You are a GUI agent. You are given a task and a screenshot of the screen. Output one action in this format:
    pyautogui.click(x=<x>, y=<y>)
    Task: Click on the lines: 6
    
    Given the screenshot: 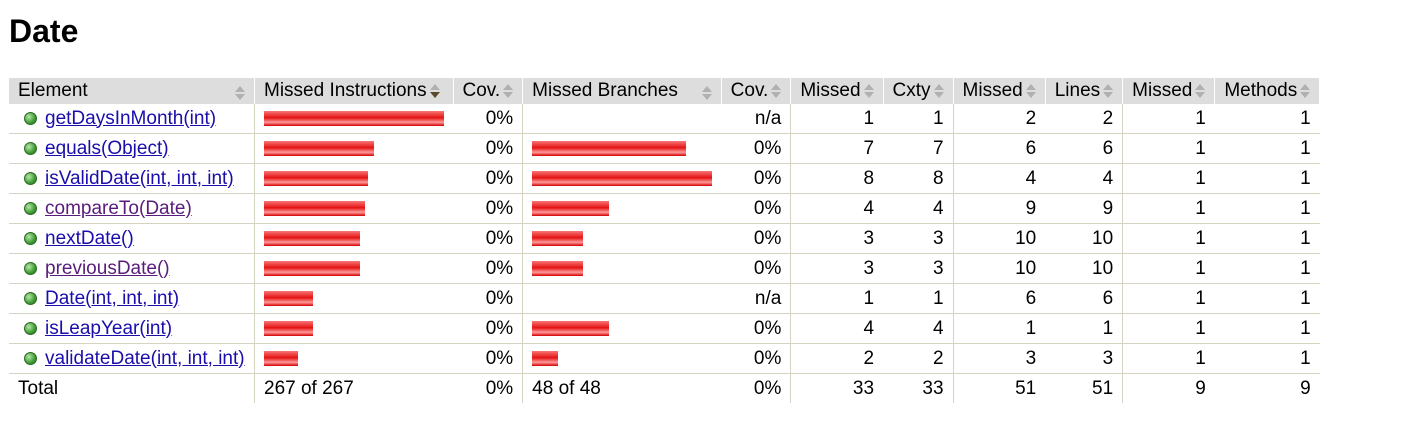 What is the action you would take?
    pyautogui.click(x=1084, y=298)
    